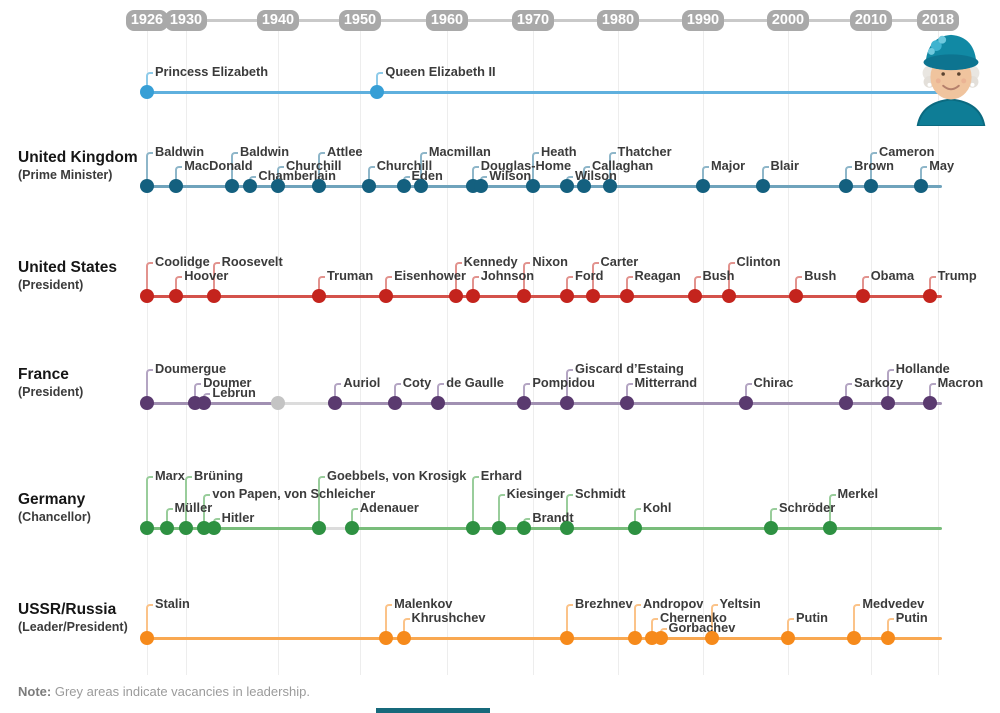 The height and width of the screenshot is (713, 1000). Describe the element at coordinates (629, 368) in the screenshot. I see `point-label: Giscard d’Estaing` at that location.